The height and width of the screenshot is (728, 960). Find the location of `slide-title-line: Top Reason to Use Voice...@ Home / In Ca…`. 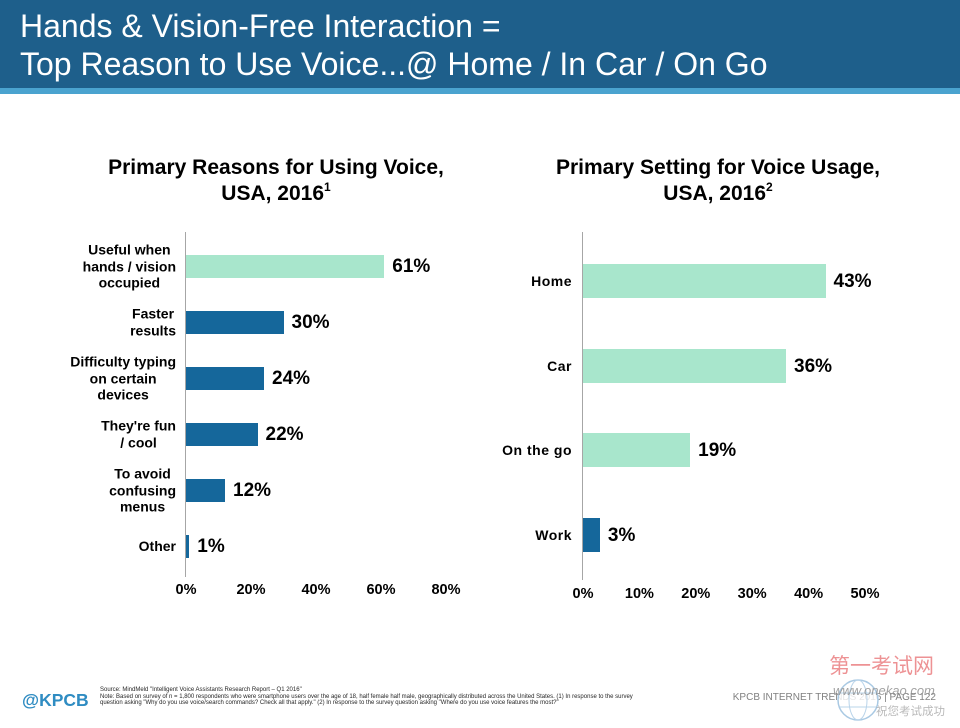

slide-title-line: Top Reason to Use Voice...@ Home / In Ca… is located at coordinates (394, 64).